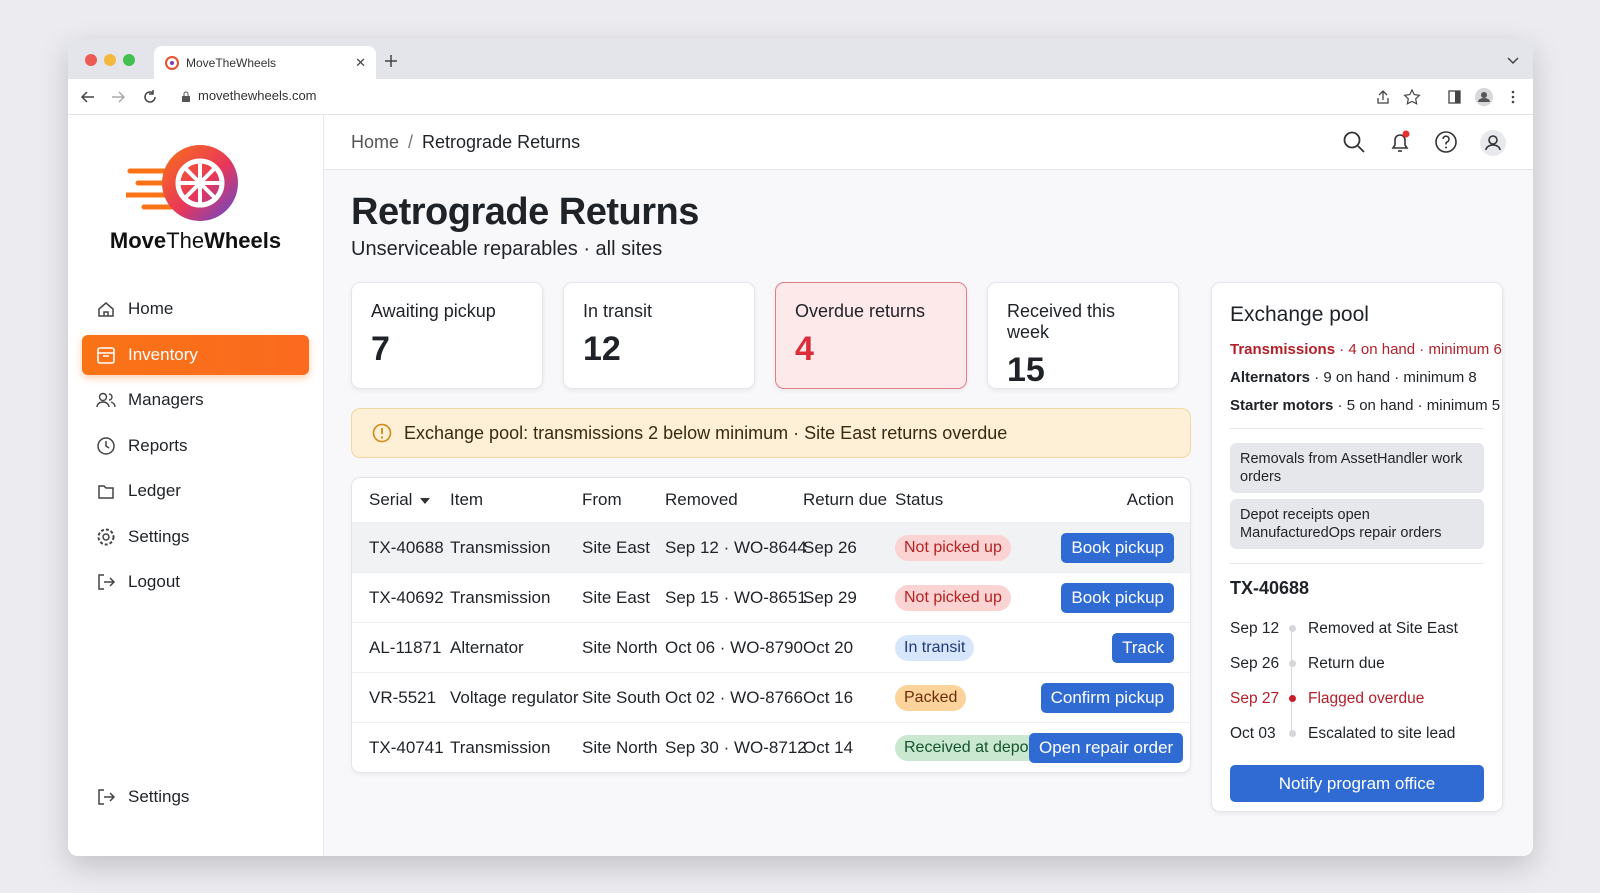 The image size is (1600, 893). Describe the element at coordinates (1283, 349) in the screenshot. I see `pool-item-name: Transmissions` at that location.